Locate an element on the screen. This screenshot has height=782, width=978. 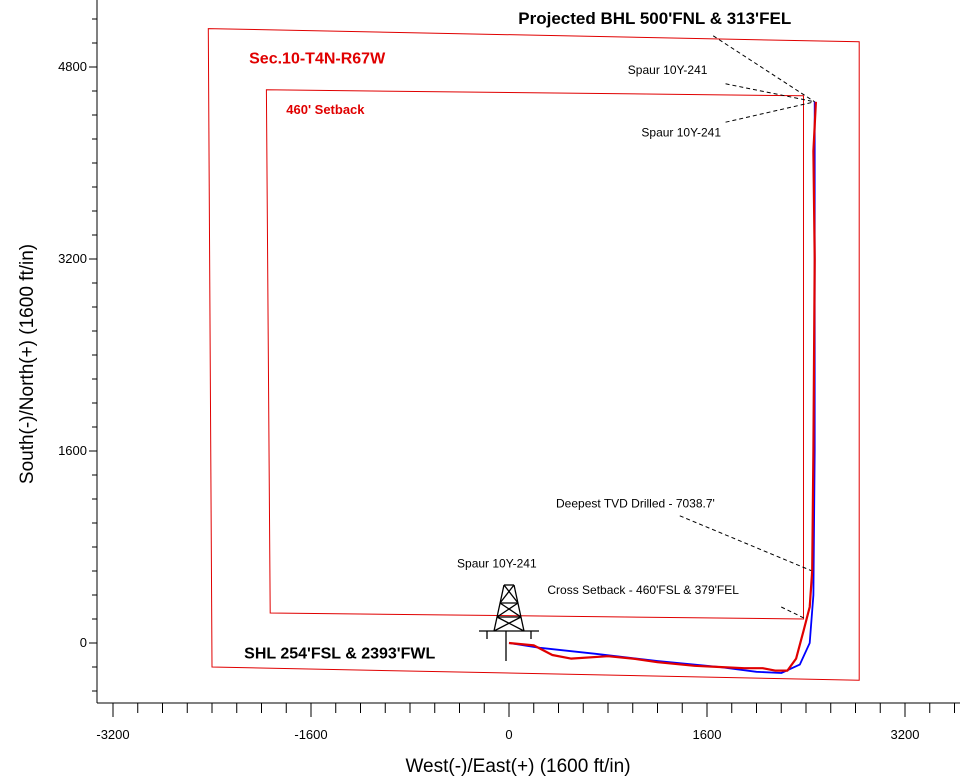
annotation-set: 460' Setback is located at coordinates (325, 109).